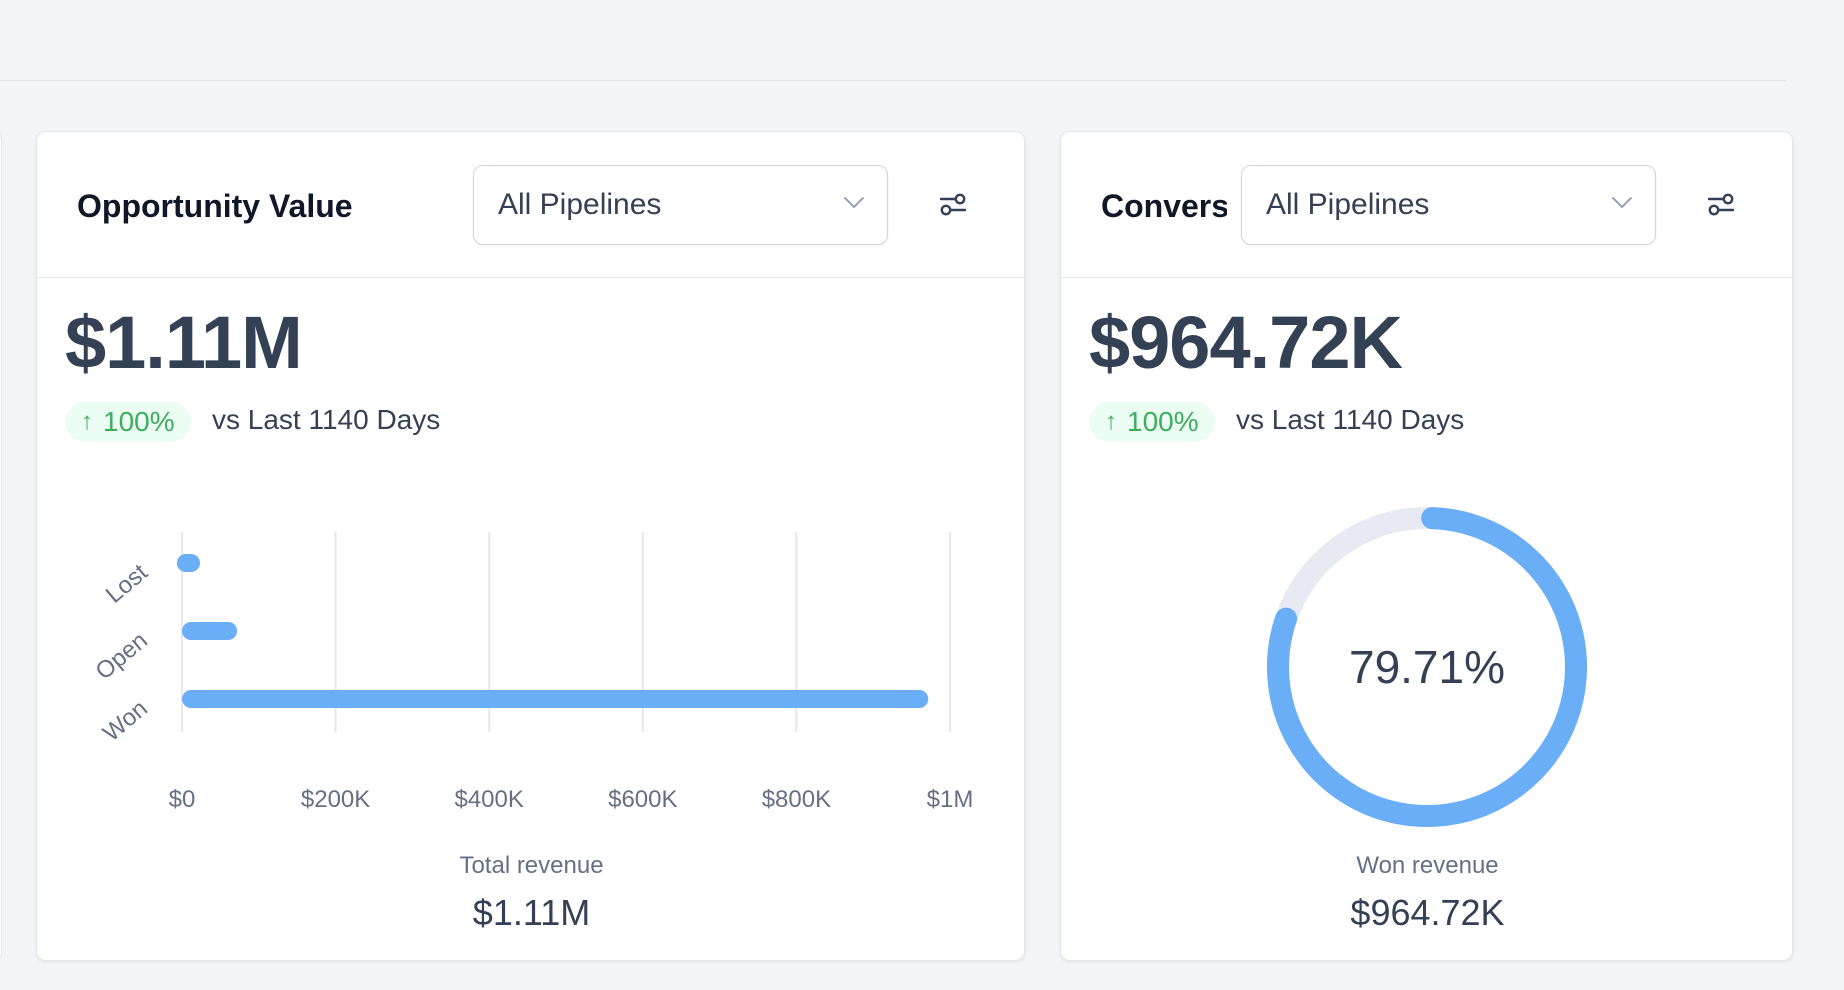 The height and width of the screenshot is (990, 1844). Describe the element at coordinates (531, 912) in the screenshot. I see `total-revenue-value: $1.11M` at that location.